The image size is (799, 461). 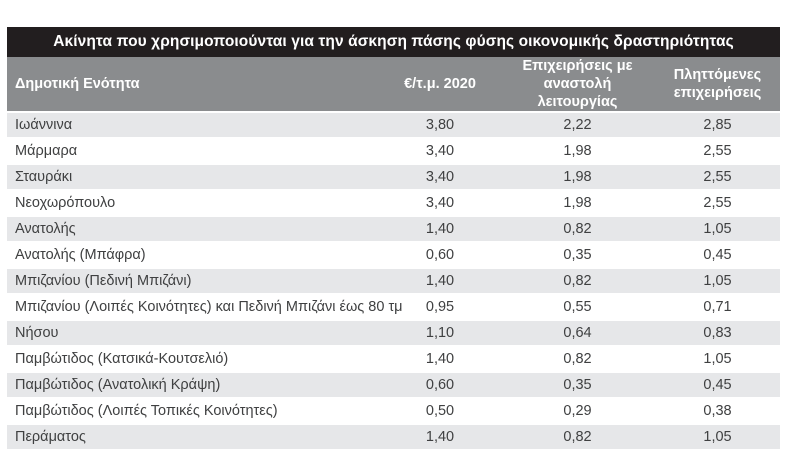 What do you see at coordinates (717, 308) in the screenshot?
I see `value-cell: 0,71` at bounding box center [717, 308].